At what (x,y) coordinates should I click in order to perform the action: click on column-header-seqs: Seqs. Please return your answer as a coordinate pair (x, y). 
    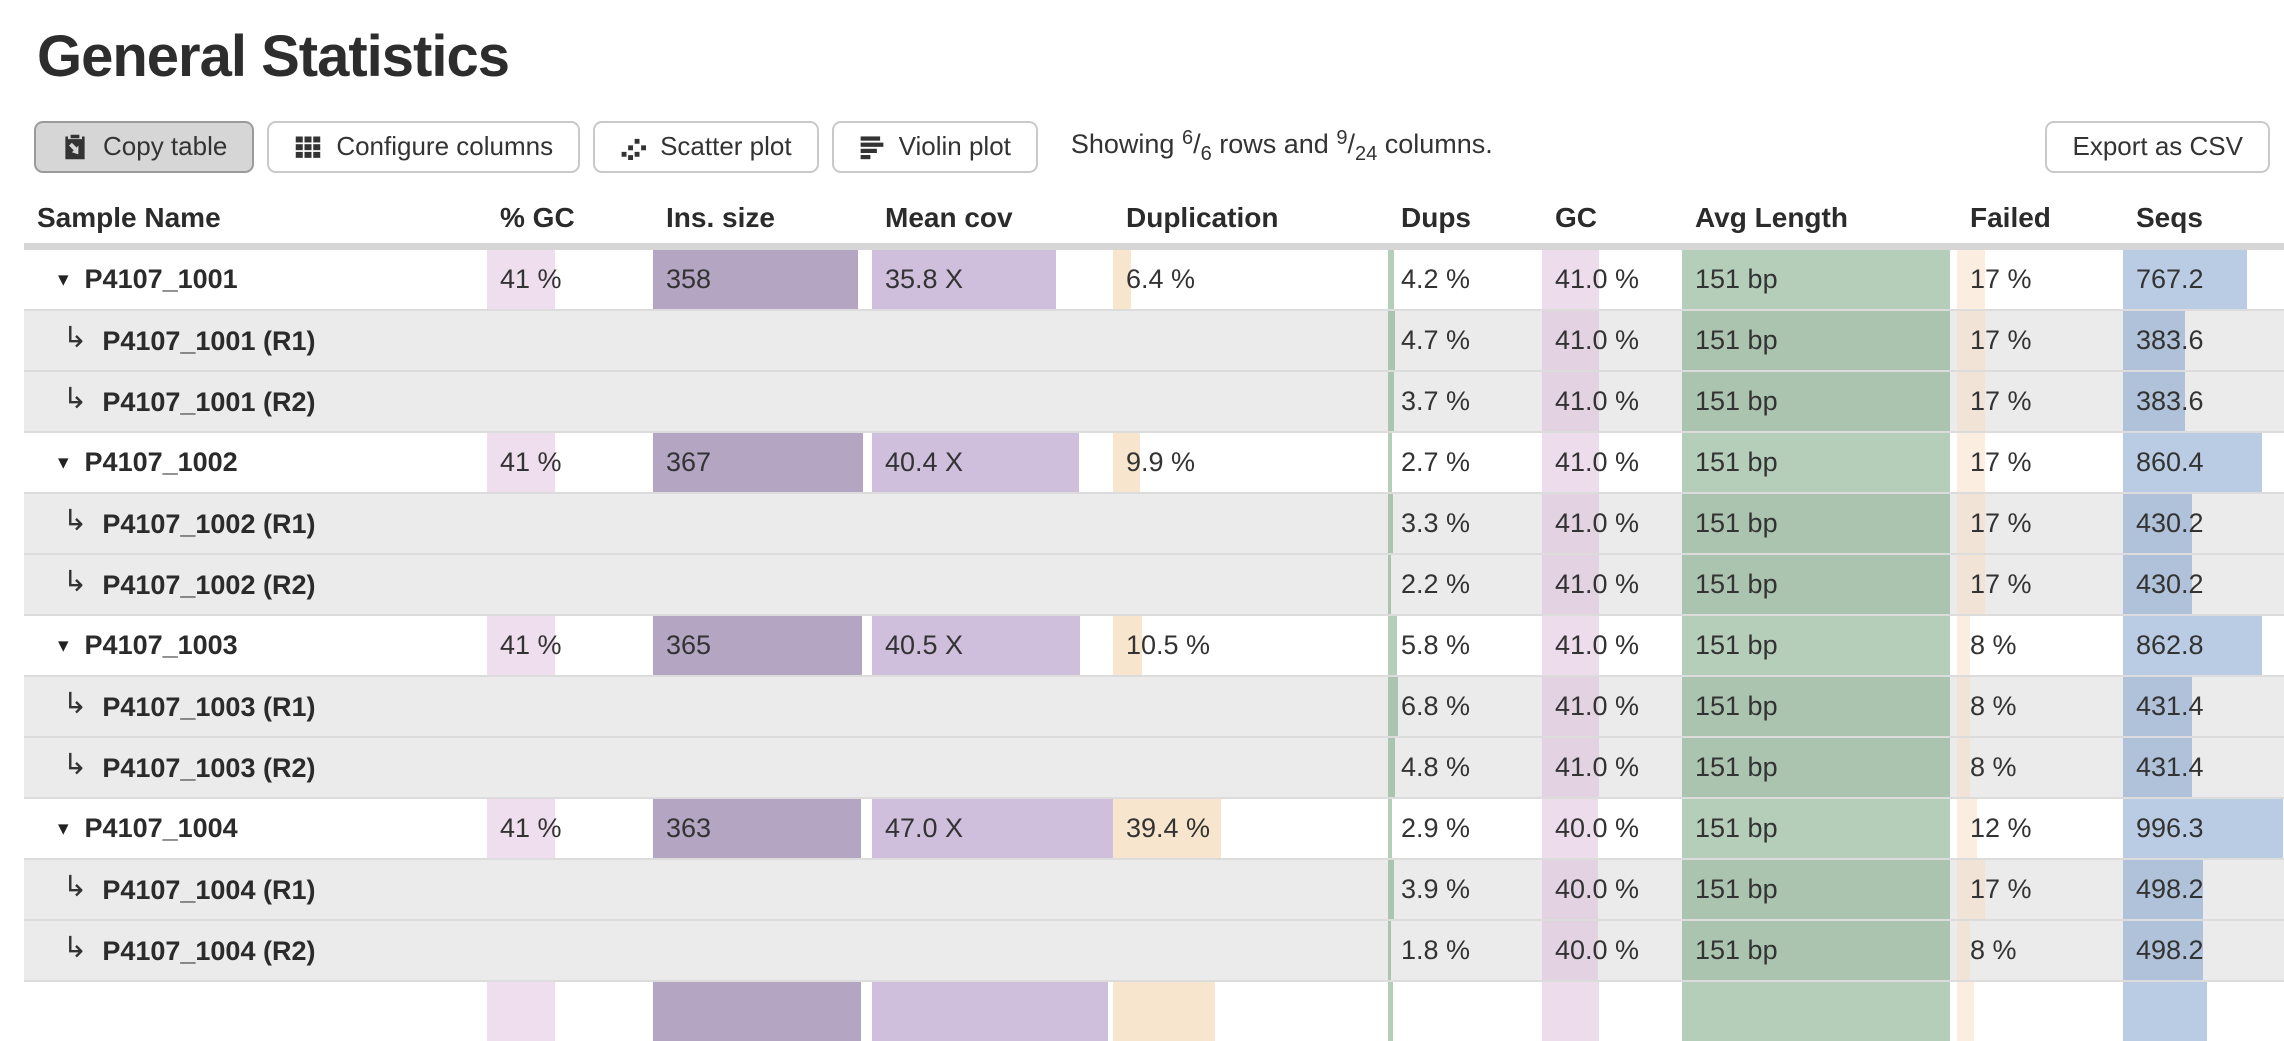
    Looking at the image, I should click on (2203, 221).